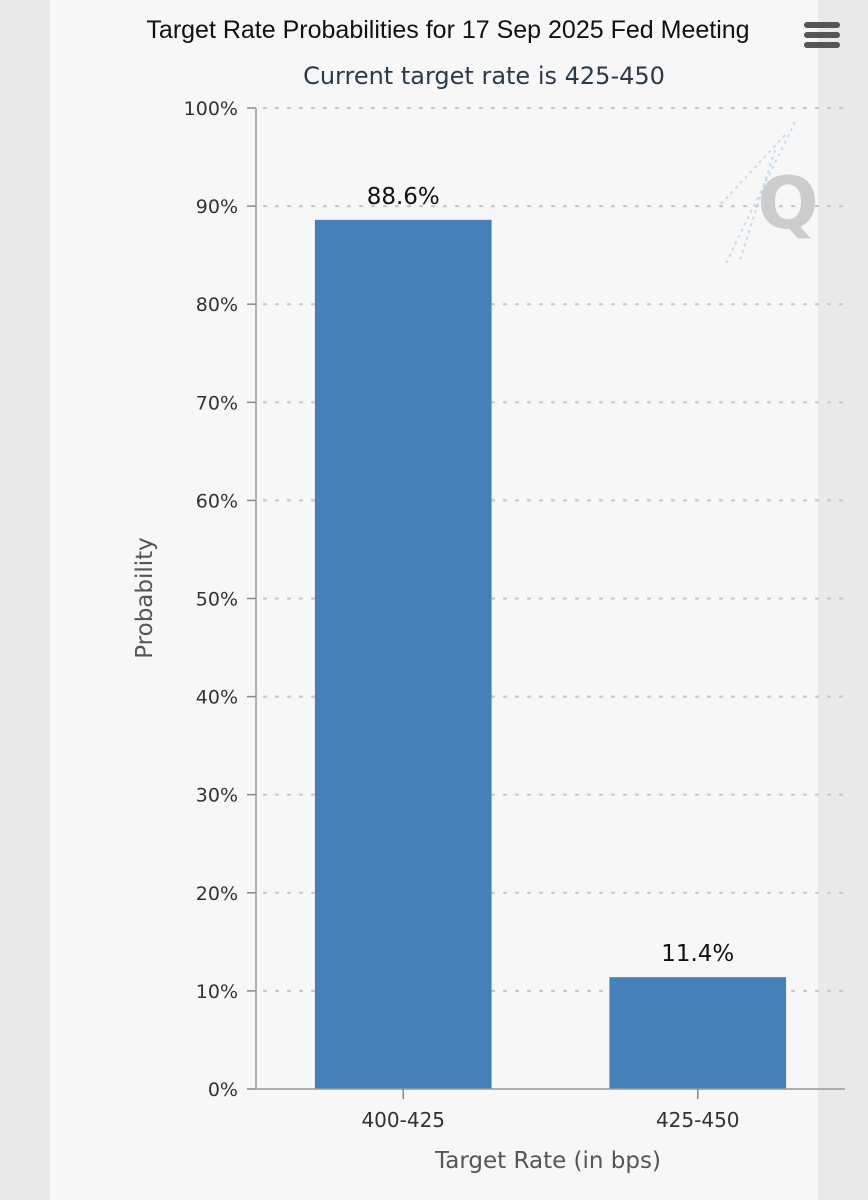  I want to click on x-tick-label: 425-450, so click(698, 1120).